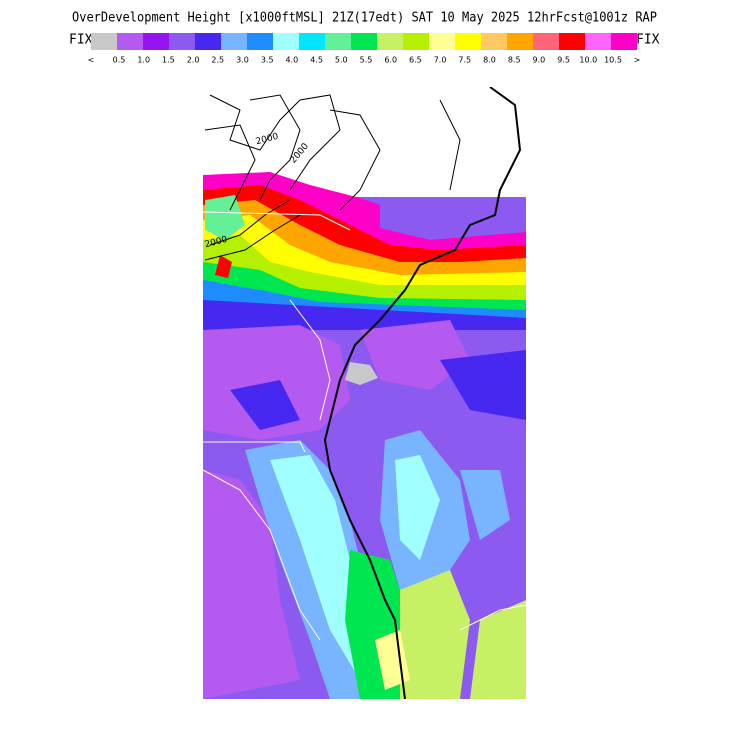 This screenshot has height=729, width=729. Describe the element at coordinates (563, 60) in the screenshot. I see `colorbar-label: 9.5` at that location.